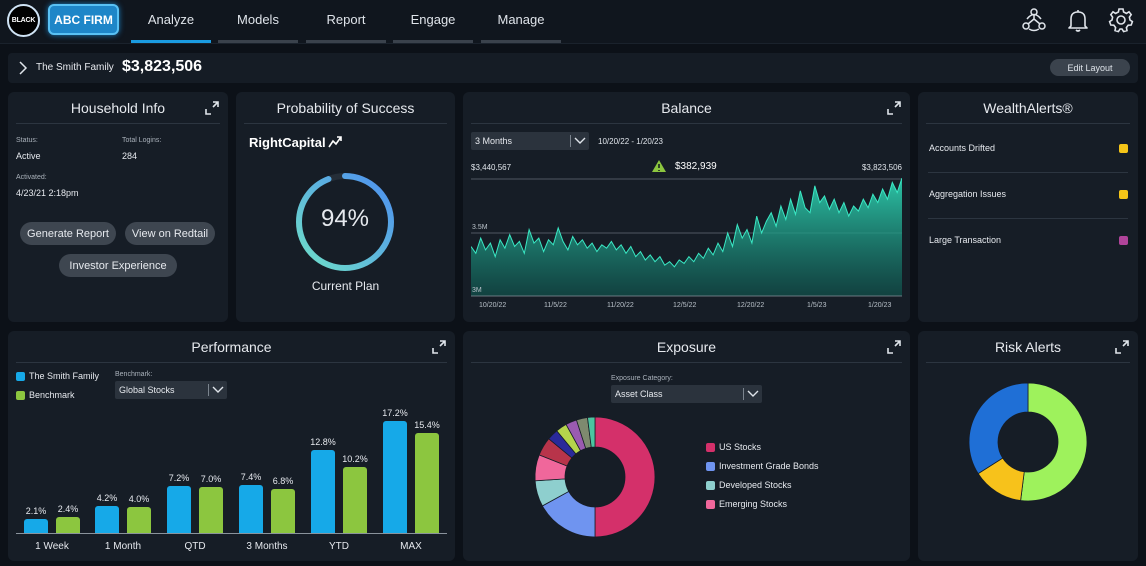  What do you see at coordinates (1078, 20) in the screenshot?
I see `bell-icon` at bounding box center [1078, 20].